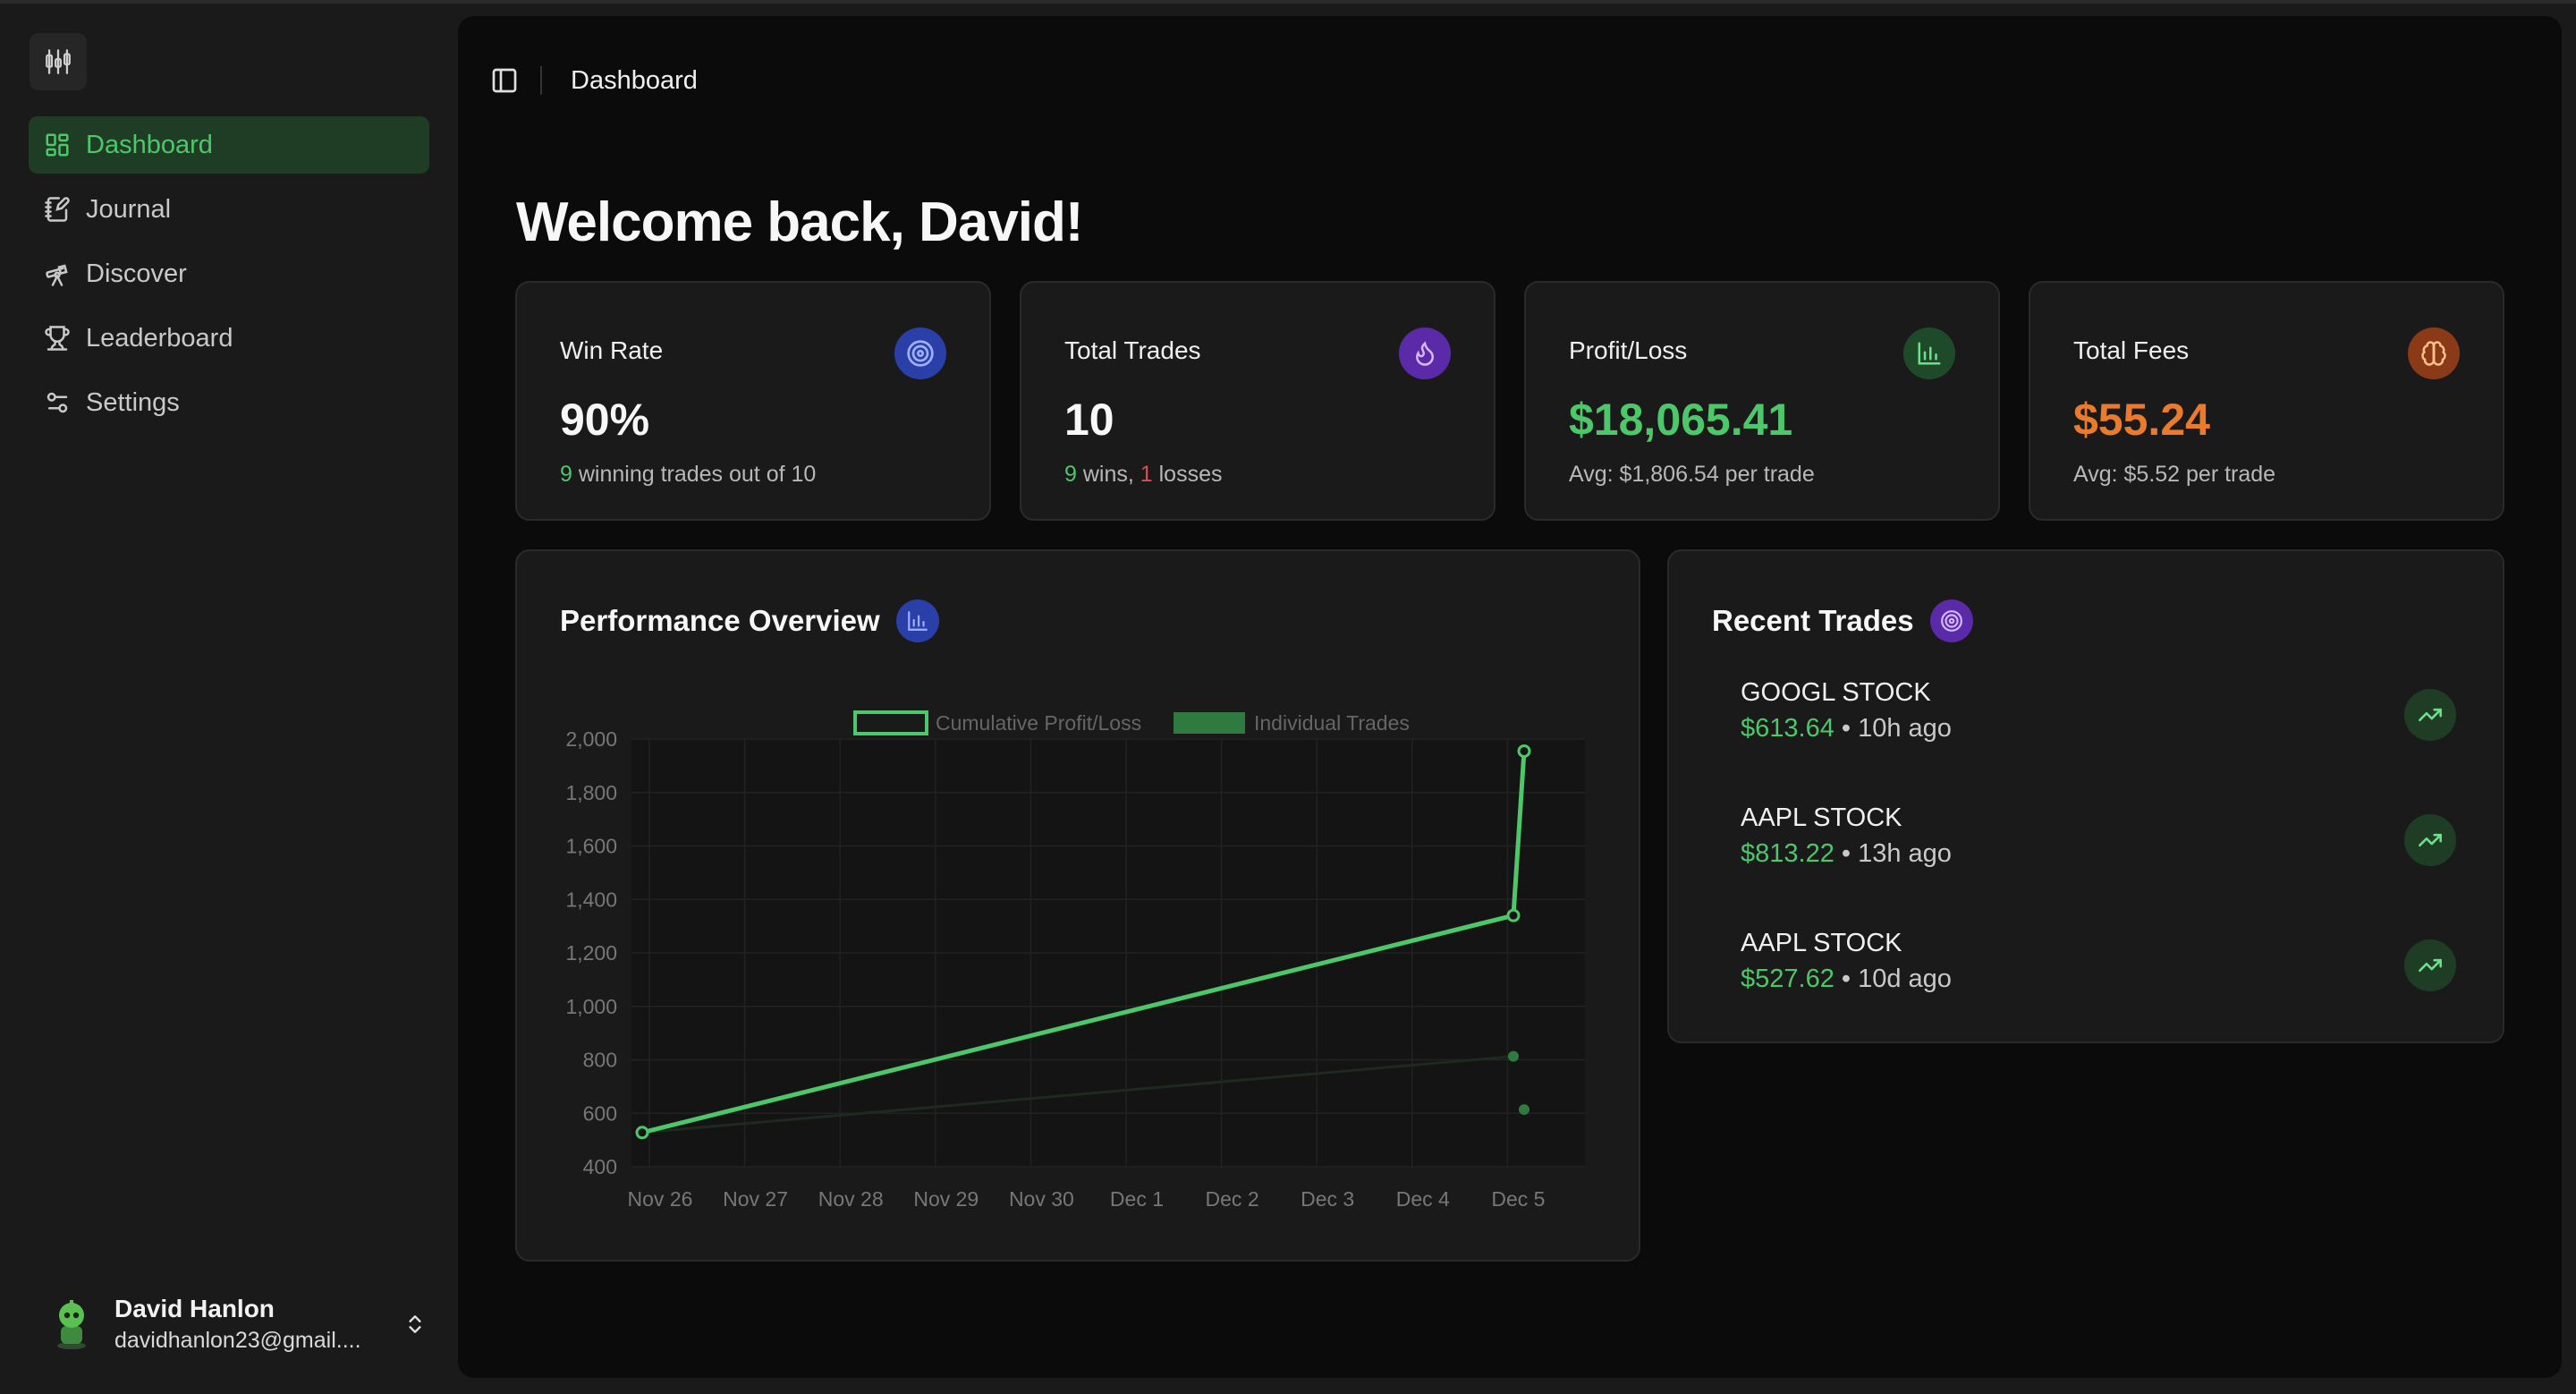  What do you see at coordinates (1628, 350) in the screenshot?
I see `card-label: Profit/Loss` at bounding box center [1628, 350].